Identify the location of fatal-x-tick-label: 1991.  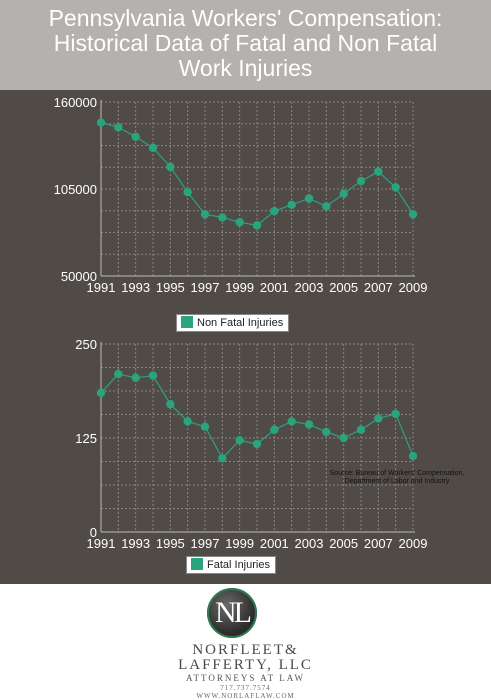
(101, 543).